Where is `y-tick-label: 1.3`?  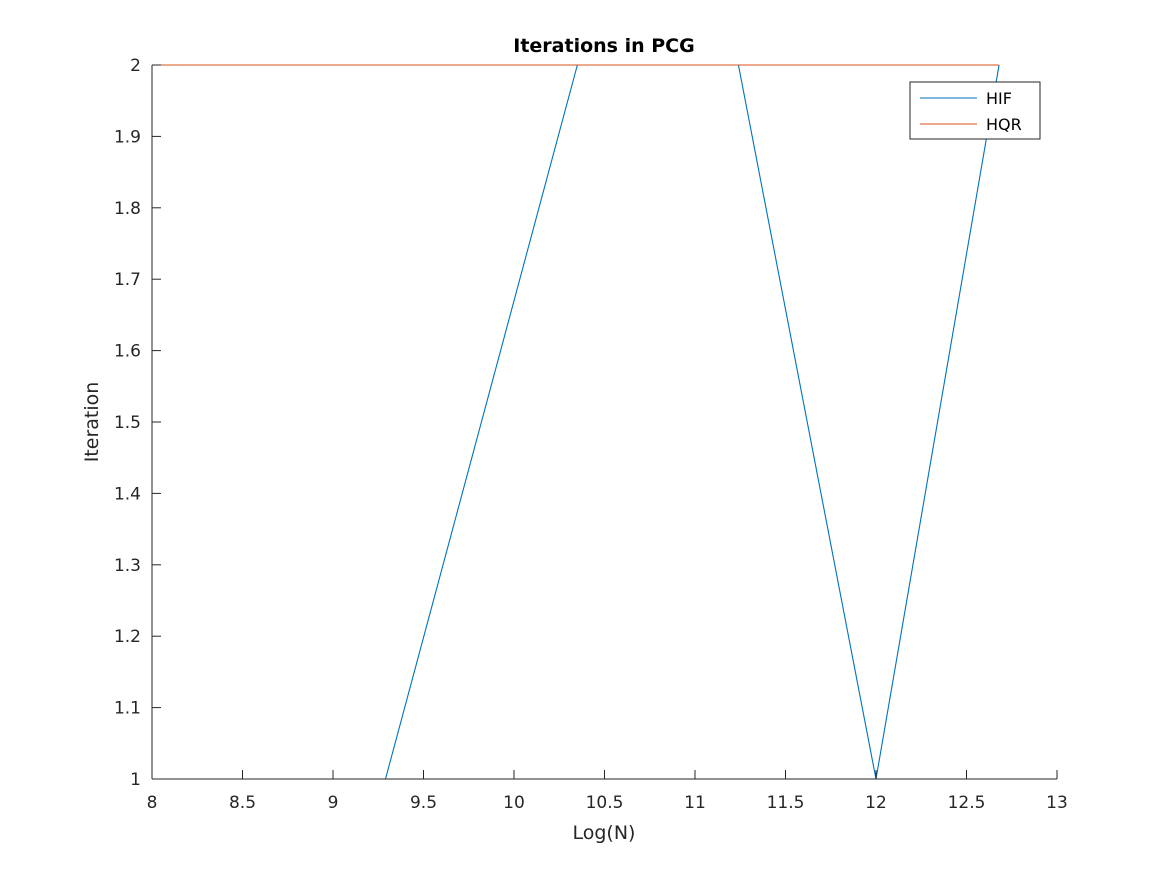
y-tick-label: 1.3 is located at coordinates (127, 566).